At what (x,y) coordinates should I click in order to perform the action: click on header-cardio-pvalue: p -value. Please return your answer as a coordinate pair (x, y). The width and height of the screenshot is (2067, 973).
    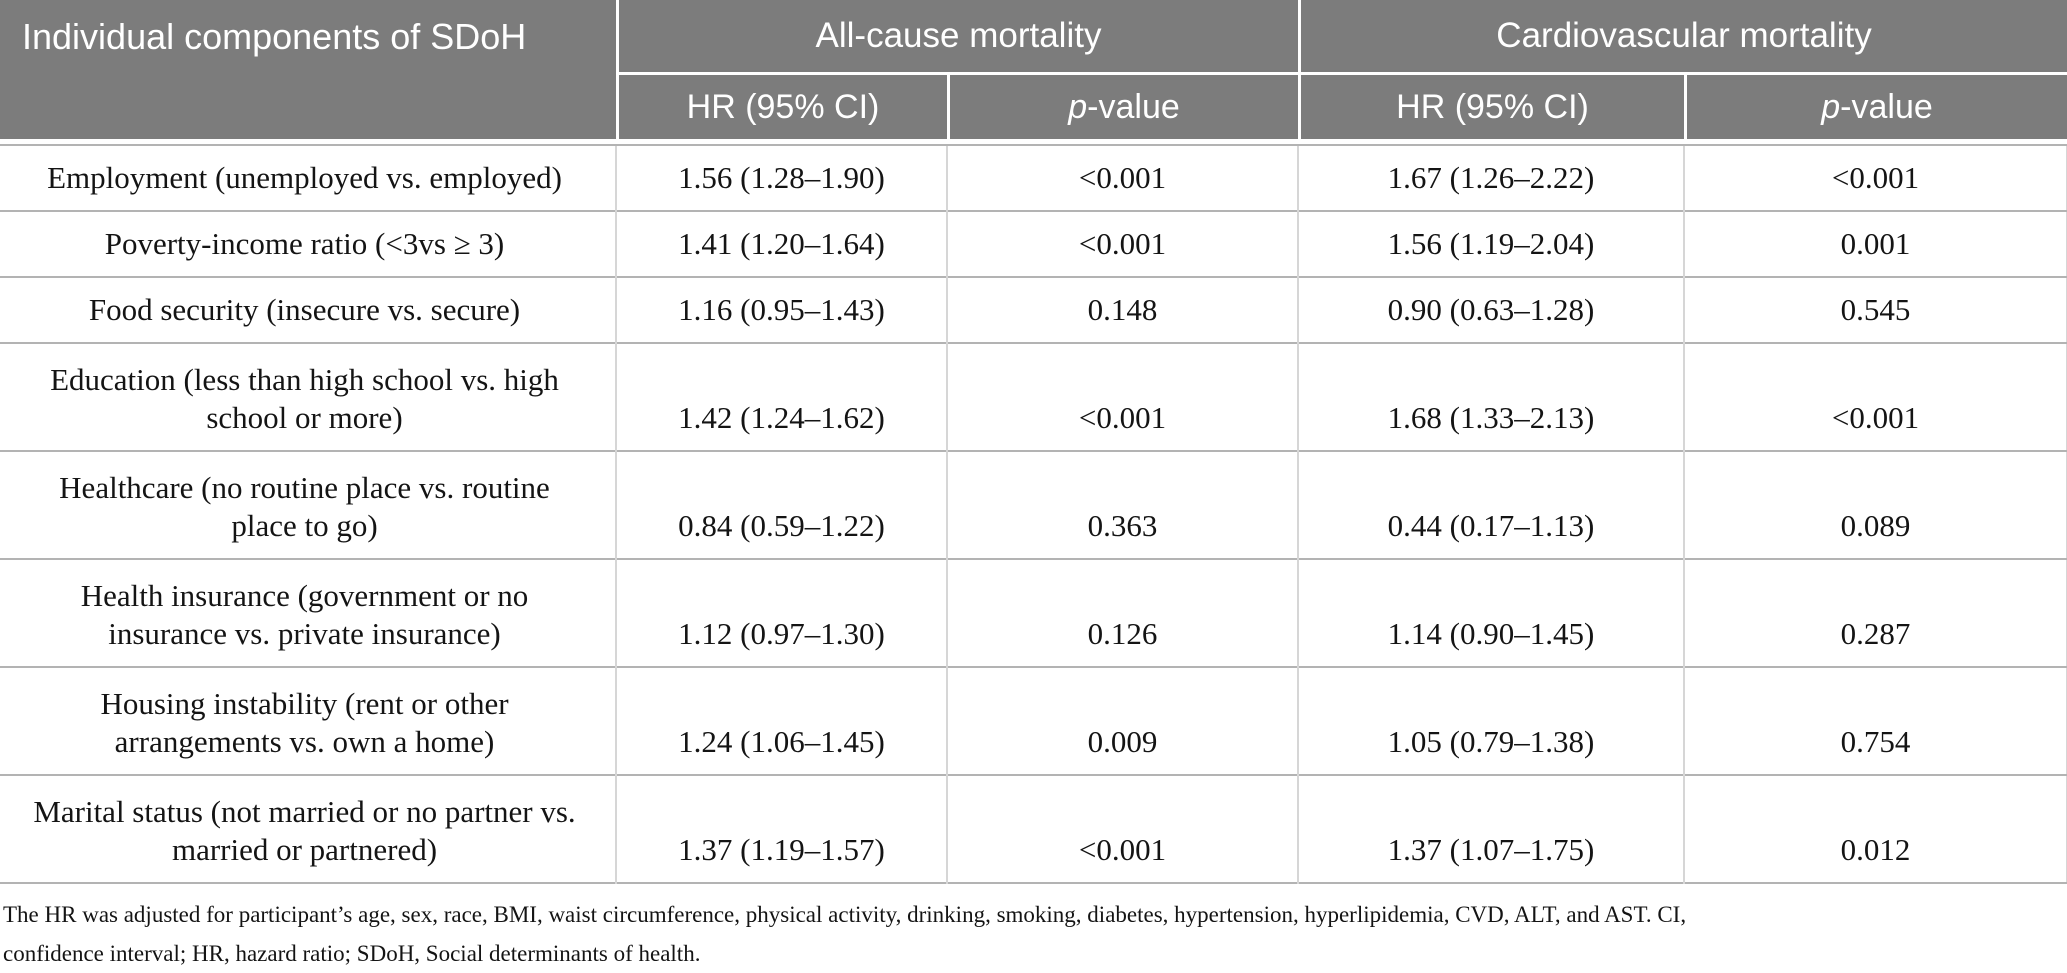
    Looking at the image, I should click on (1875, 105).